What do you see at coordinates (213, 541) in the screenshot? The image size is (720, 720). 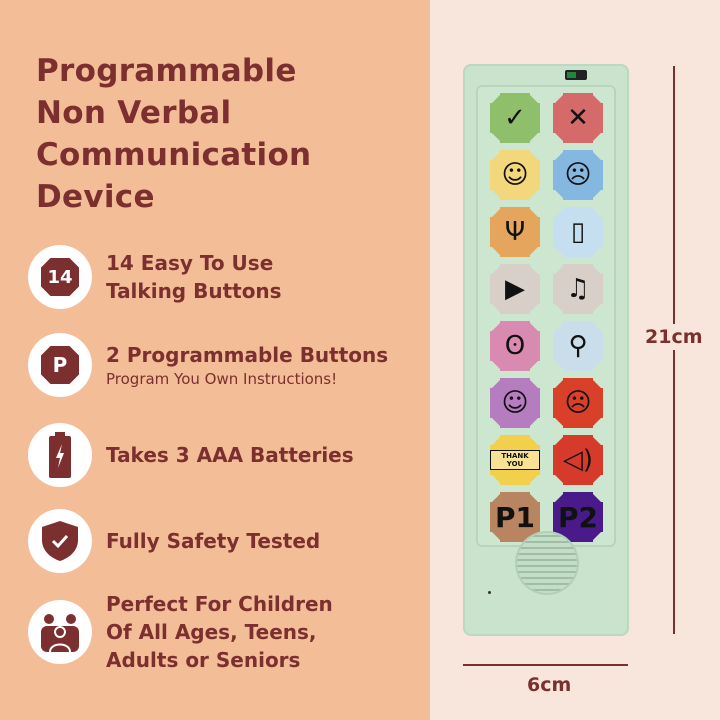 I see `feature-text: Fully Safety Tested` at bounding box center [213, 541].